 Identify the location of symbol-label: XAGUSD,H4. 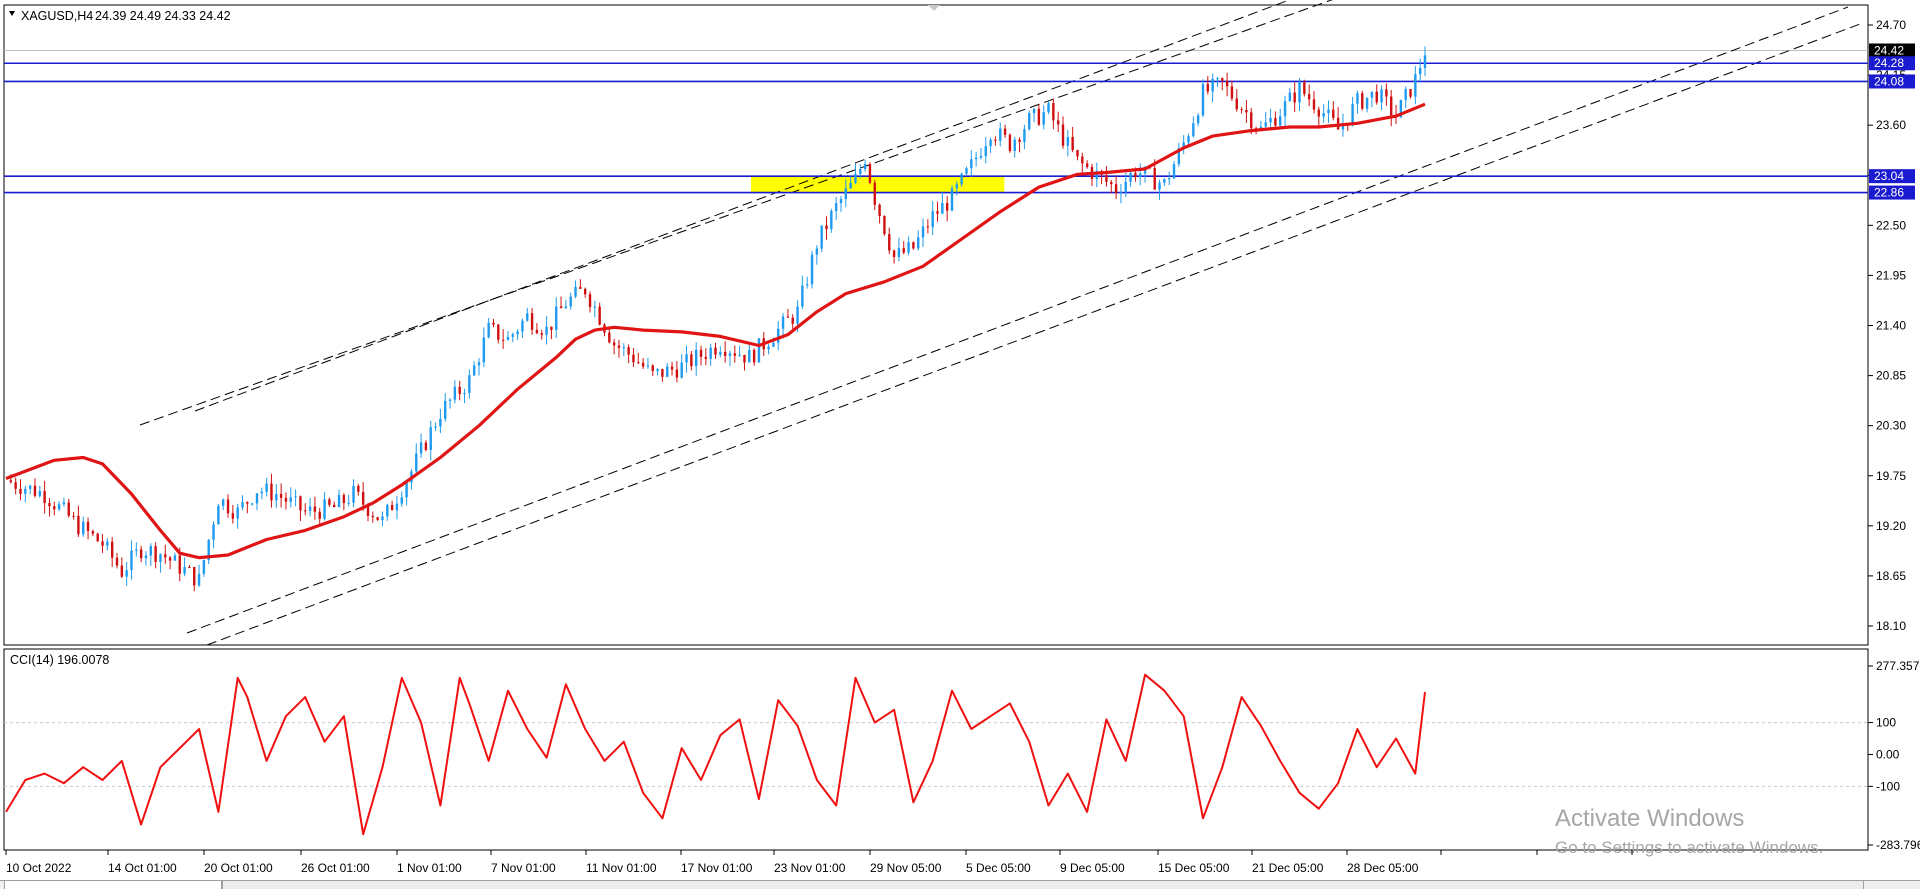
(57, 16).